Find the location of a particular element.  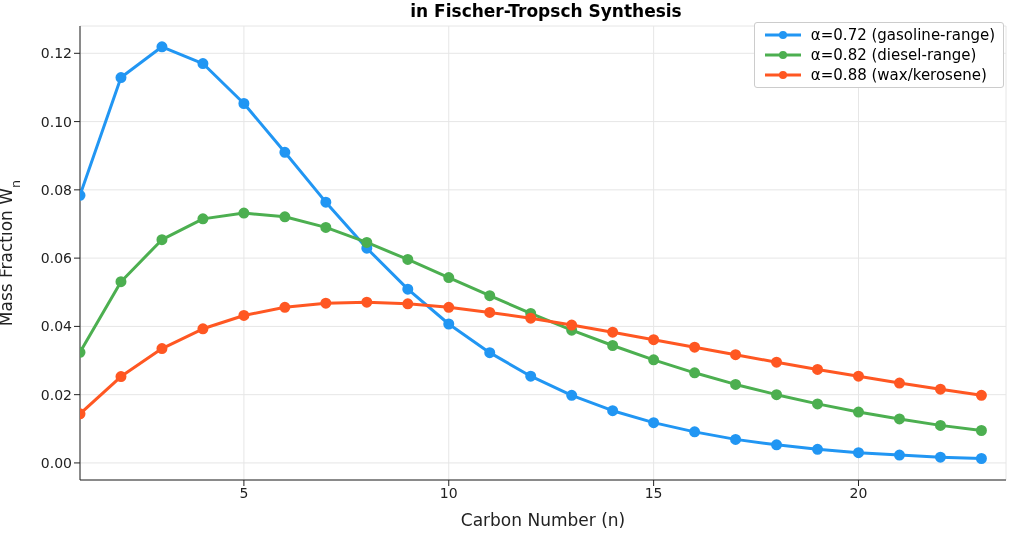

chart-title: in Fischer-Tropsch Synthesis is located at coordinates (546, 11).